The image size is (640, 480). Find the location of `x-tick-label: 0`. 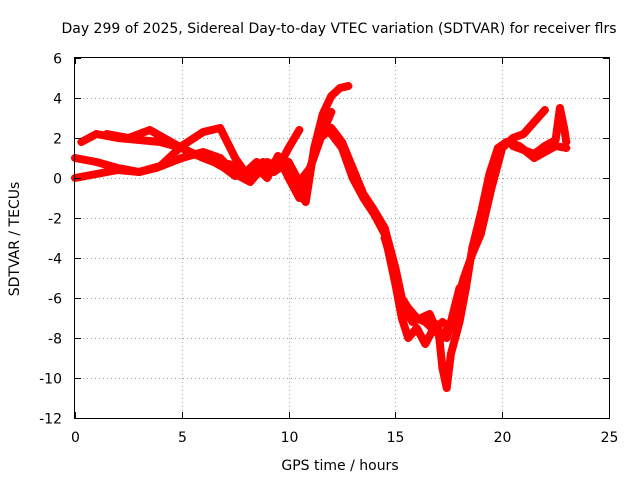

x-tick-label: 0 is located at coordinates (75, 438).